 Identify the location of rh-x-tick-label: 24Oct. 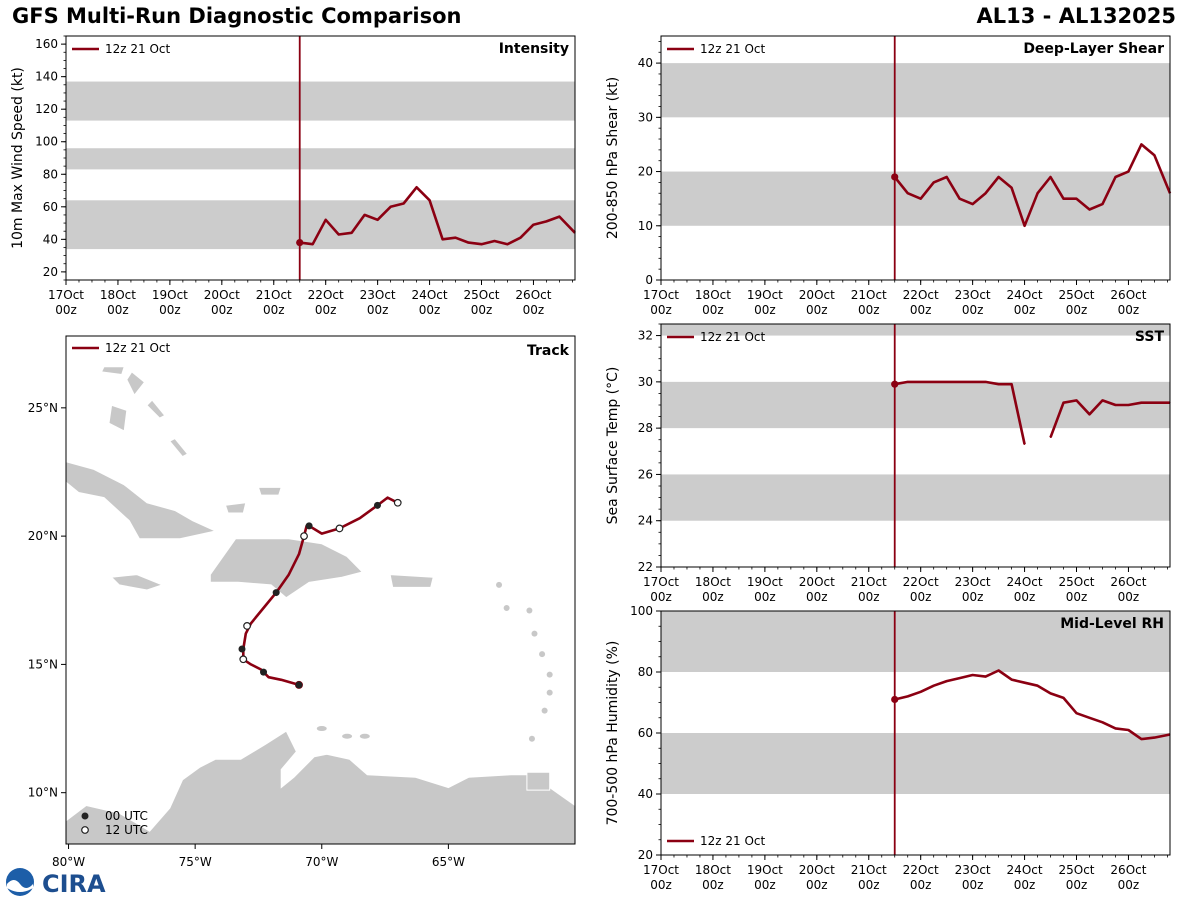
(1025, 870).